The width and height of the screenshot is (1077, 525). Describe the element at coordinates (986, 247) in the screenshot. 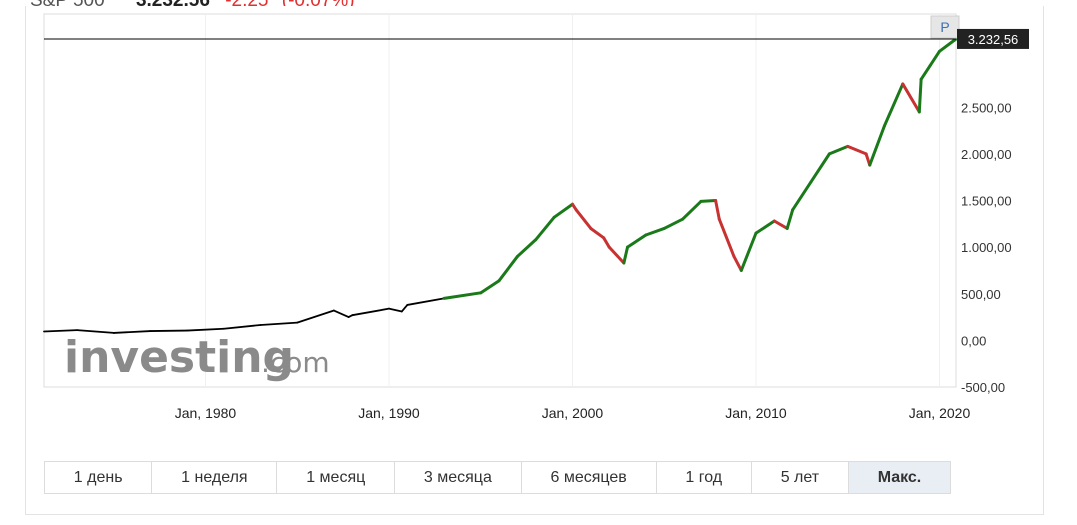

I see `y-tick-label: 1.000,00` at that location.